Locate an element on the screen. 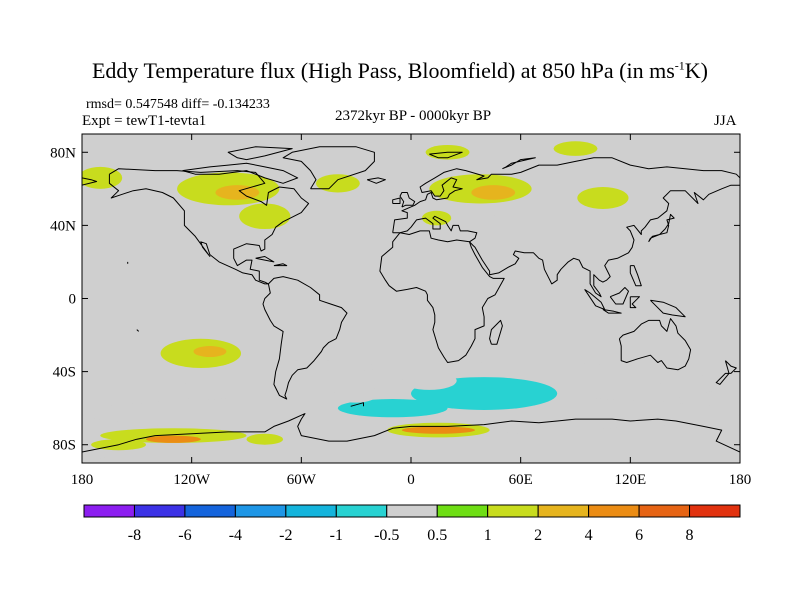  colorbar-label-10: 6 is located at coordinates (639, 535).